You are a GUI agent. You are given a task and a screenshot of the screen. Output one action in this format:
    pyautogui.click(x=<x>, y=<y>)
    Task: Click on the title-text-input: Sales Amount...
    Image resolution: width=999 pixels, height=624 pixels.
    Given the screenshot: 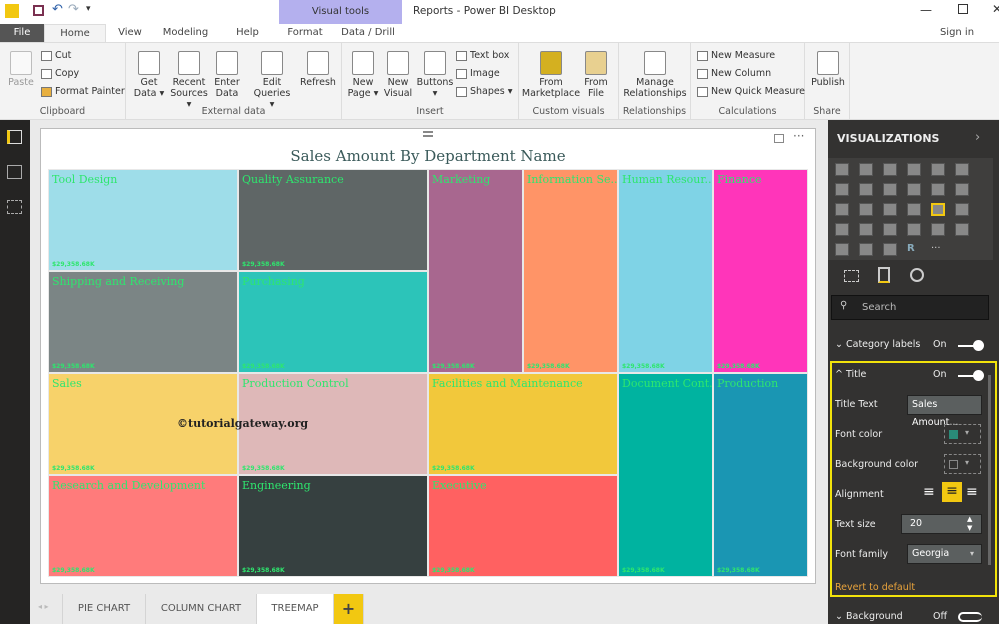 What is the action you would take?
    pyautogui.click(x=944, y=411)
    